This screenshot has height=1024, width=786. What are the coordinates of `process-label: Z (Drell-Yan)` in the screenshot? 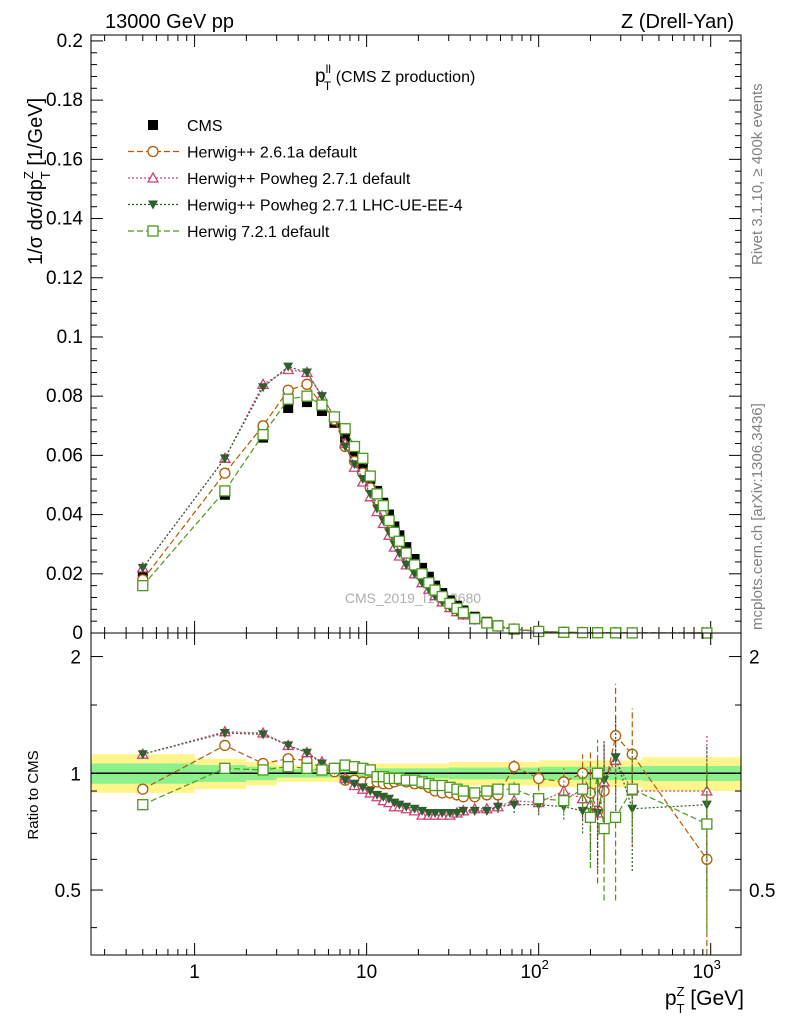 It's located at (677, 22).